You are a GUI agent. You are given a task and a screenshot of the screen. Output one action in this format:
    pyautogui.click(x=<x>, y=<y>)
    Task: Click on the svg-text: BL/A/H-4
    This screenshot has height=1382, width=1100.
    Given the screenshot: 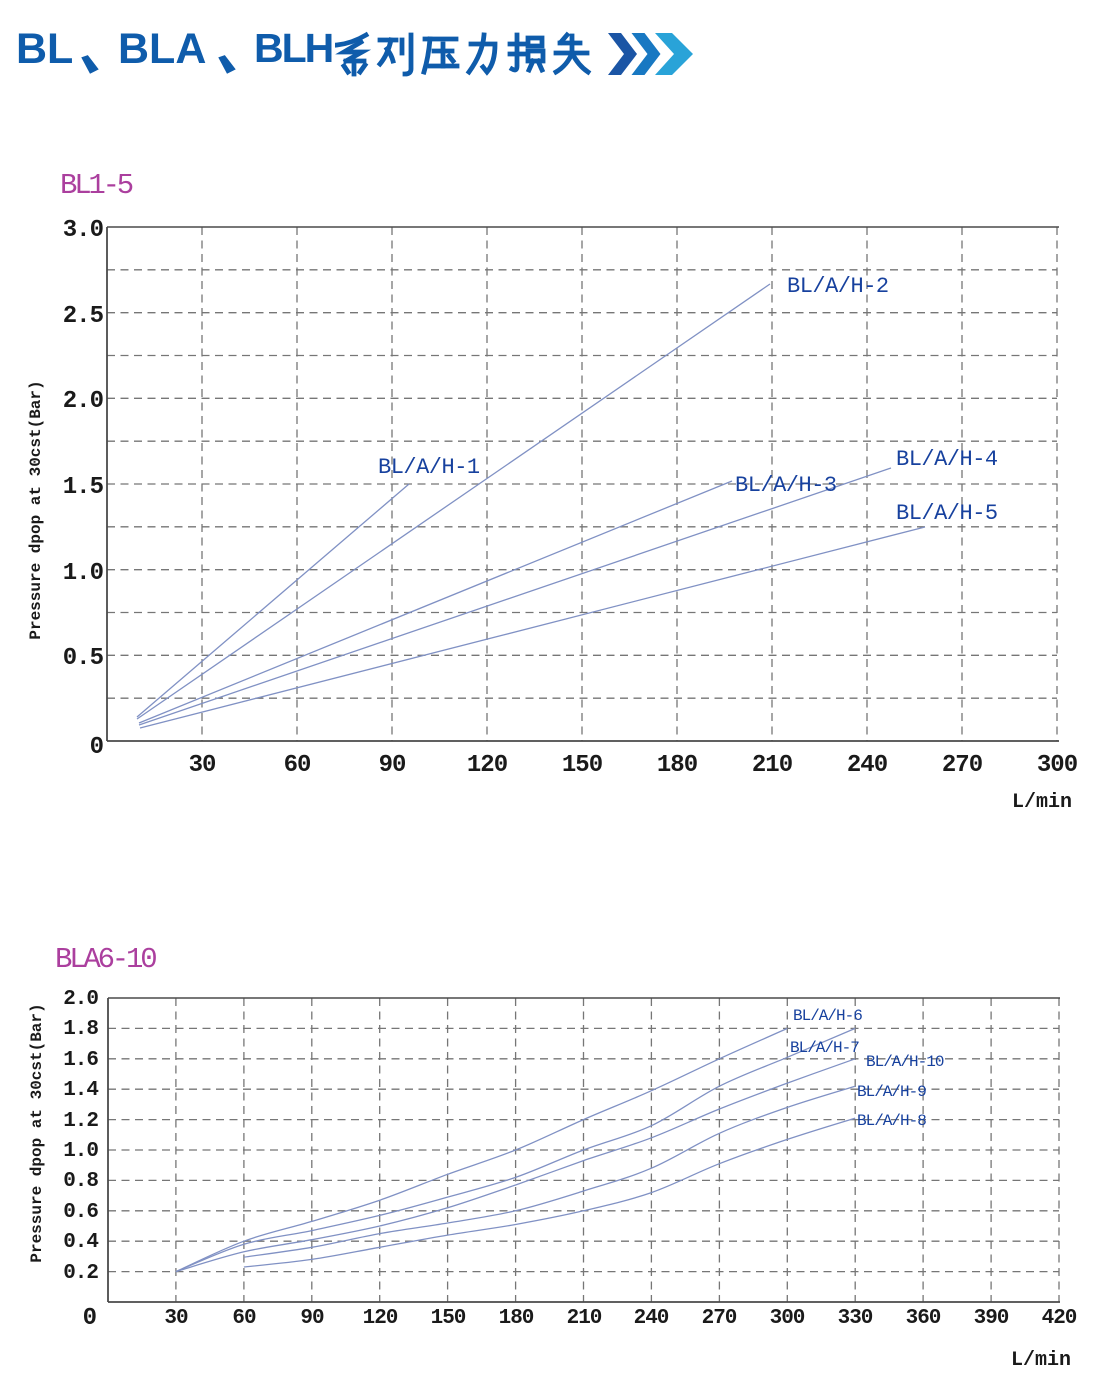 What is the action you would take?
    pyautogui.click(x=947, y=459)
    